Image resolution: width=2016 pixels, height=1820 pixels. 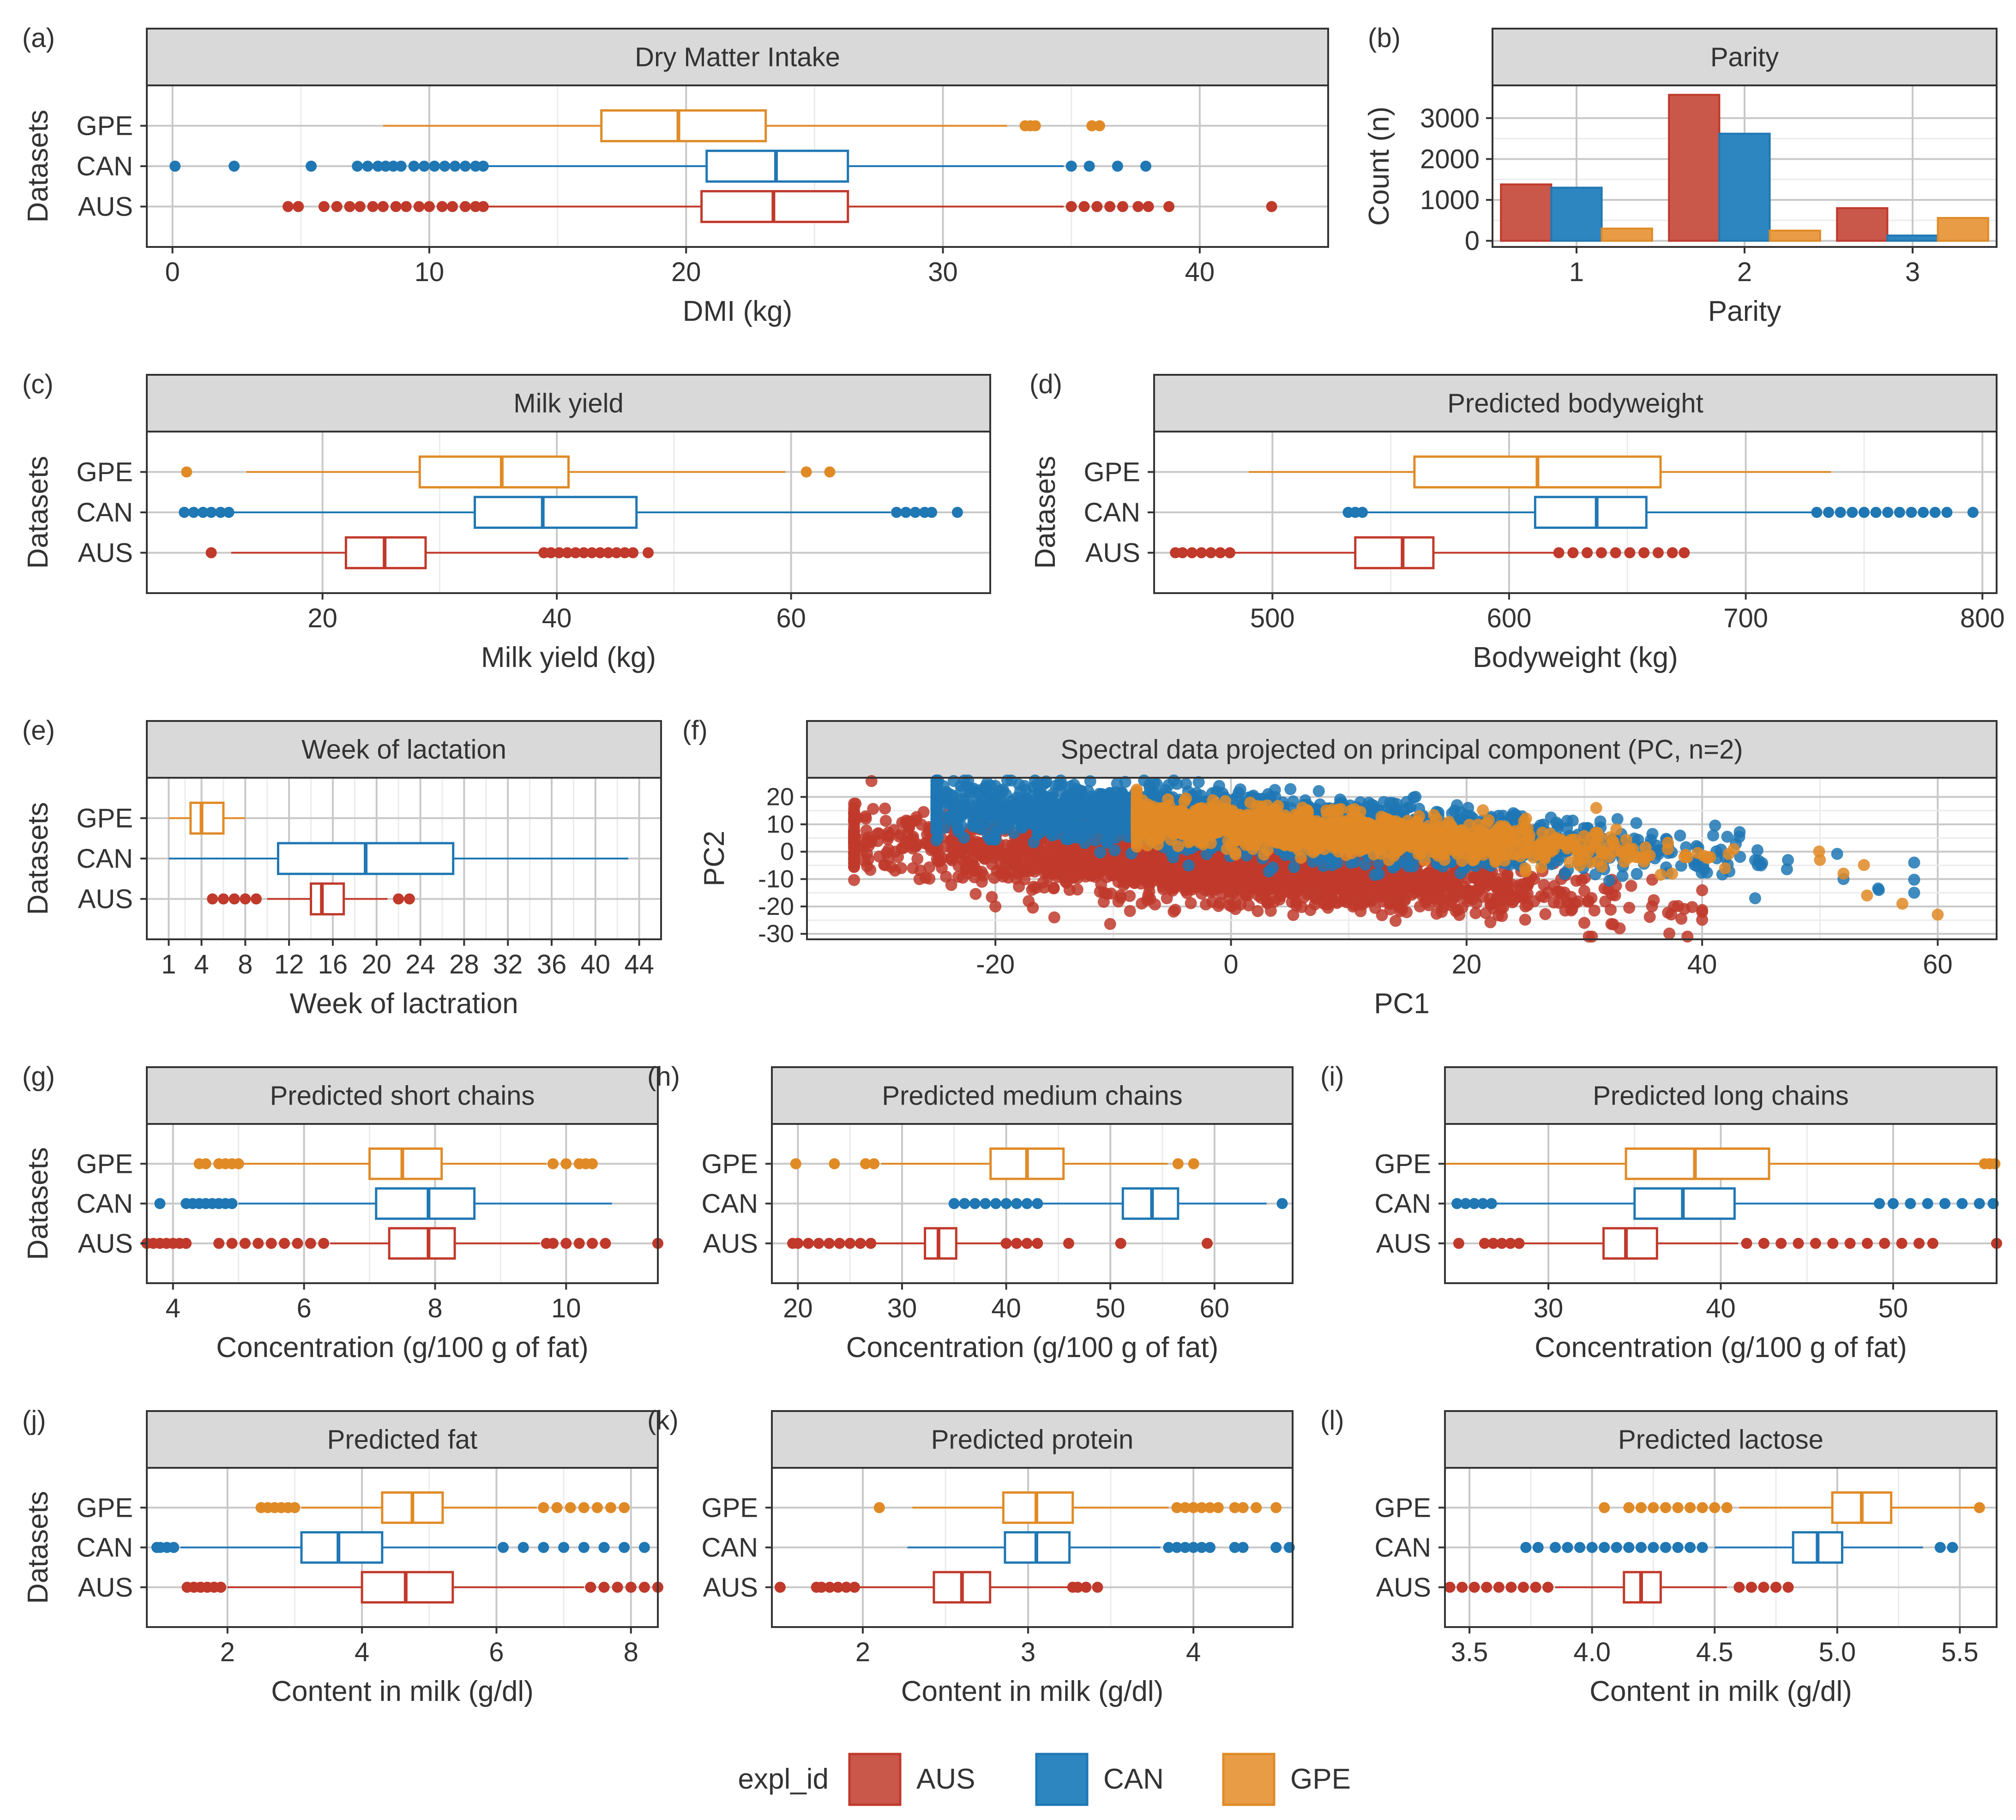 I want to click on xtick-label-e: 24, so click(x=420, y=964).